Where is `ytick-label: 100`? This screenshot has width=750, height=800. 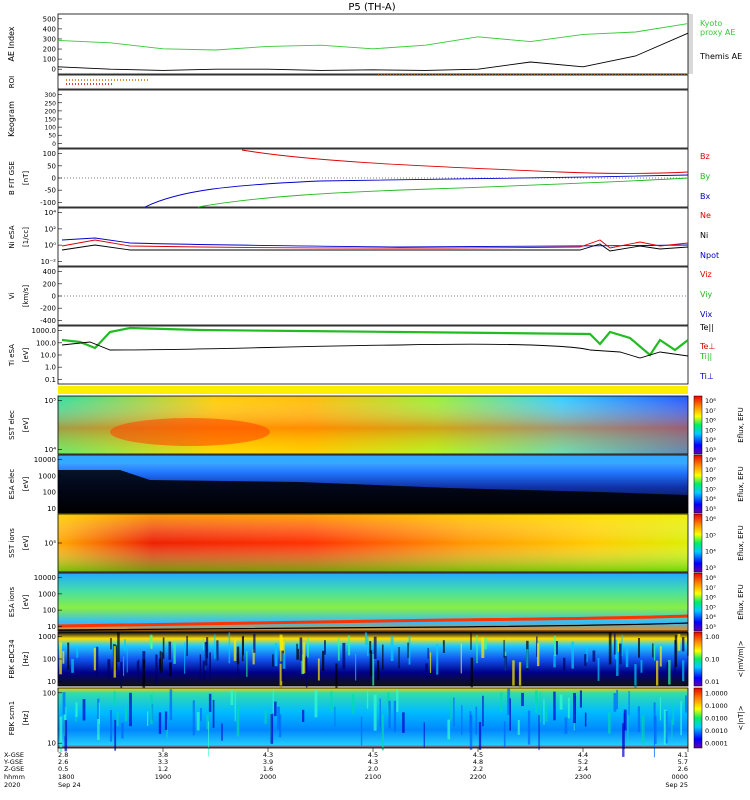 ytick-label: 100 is located at coordinates (51, 128).